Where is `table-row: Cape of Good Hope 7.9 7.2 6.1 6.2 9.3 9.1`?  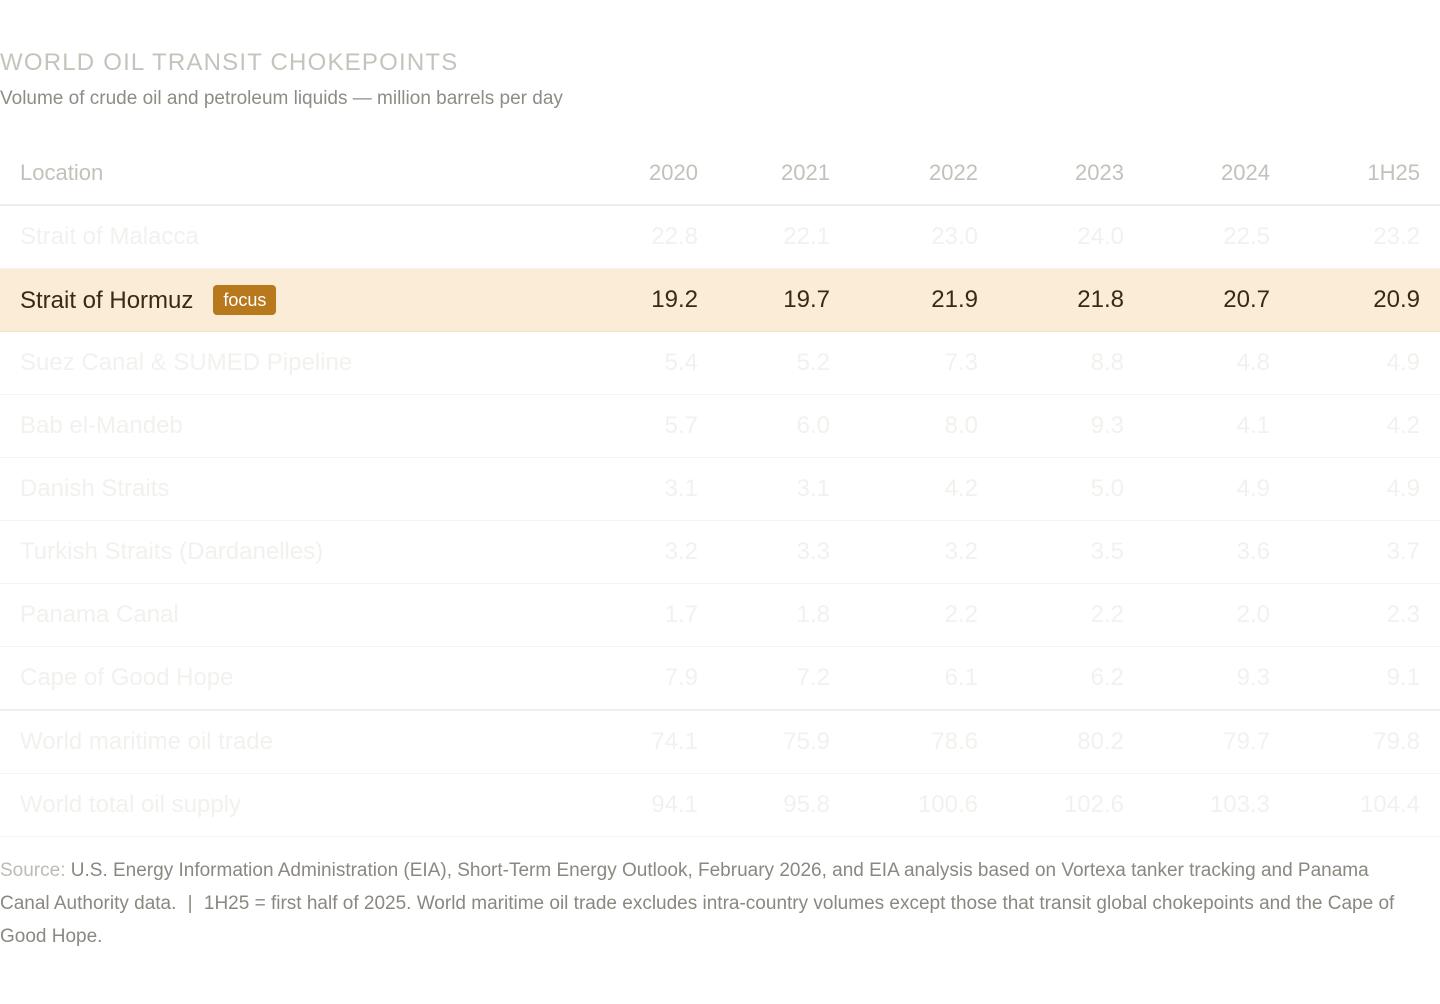 table-row: Cape of Good Hope 7.9 7.2 6.1 6.2 9.3 9.1 is located at coordinates (720, 678).